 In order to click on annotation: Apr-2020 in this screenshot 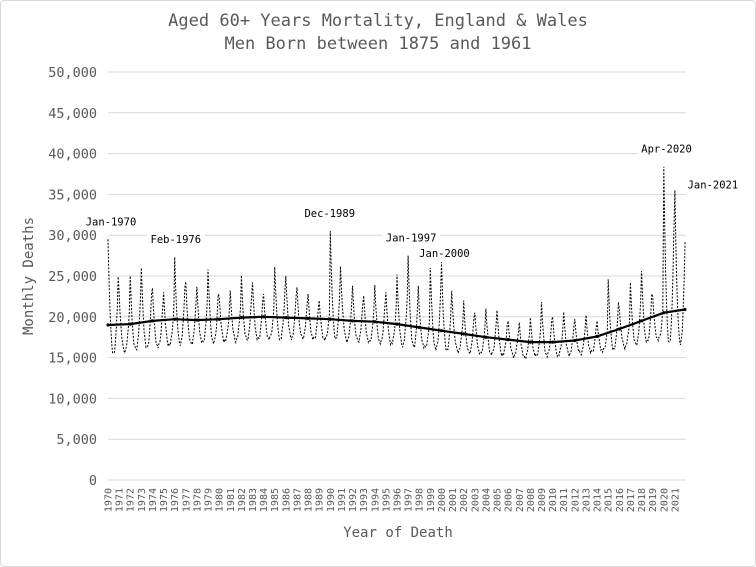, I will do `click(666, 148)`.